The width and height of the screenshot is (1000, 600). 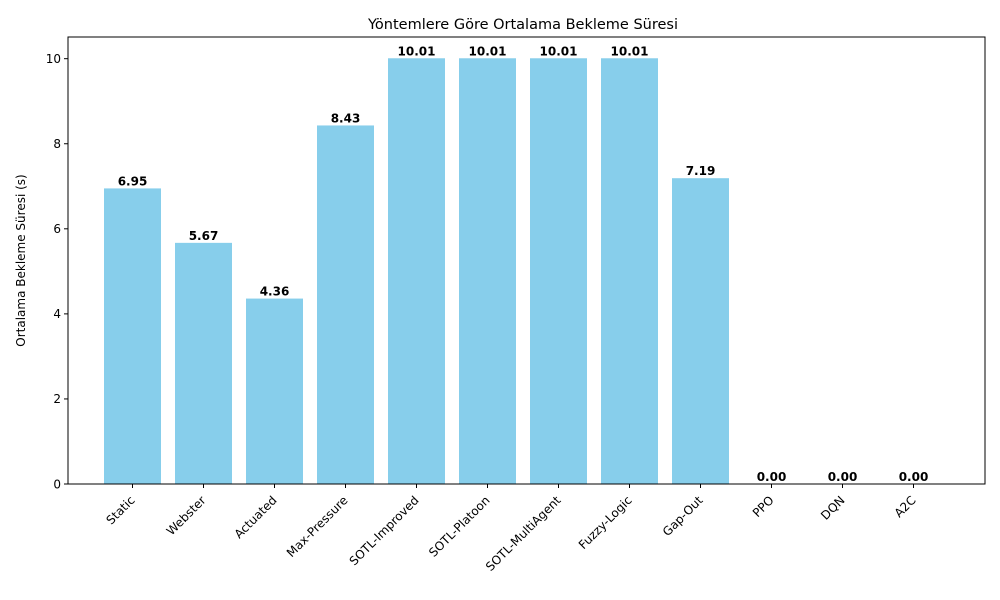 What do you see at coordinates (523, 533) in the screenshot?
I see `x-tick-label: SOTL-MultiAgent` at bounding box center [523, 533].